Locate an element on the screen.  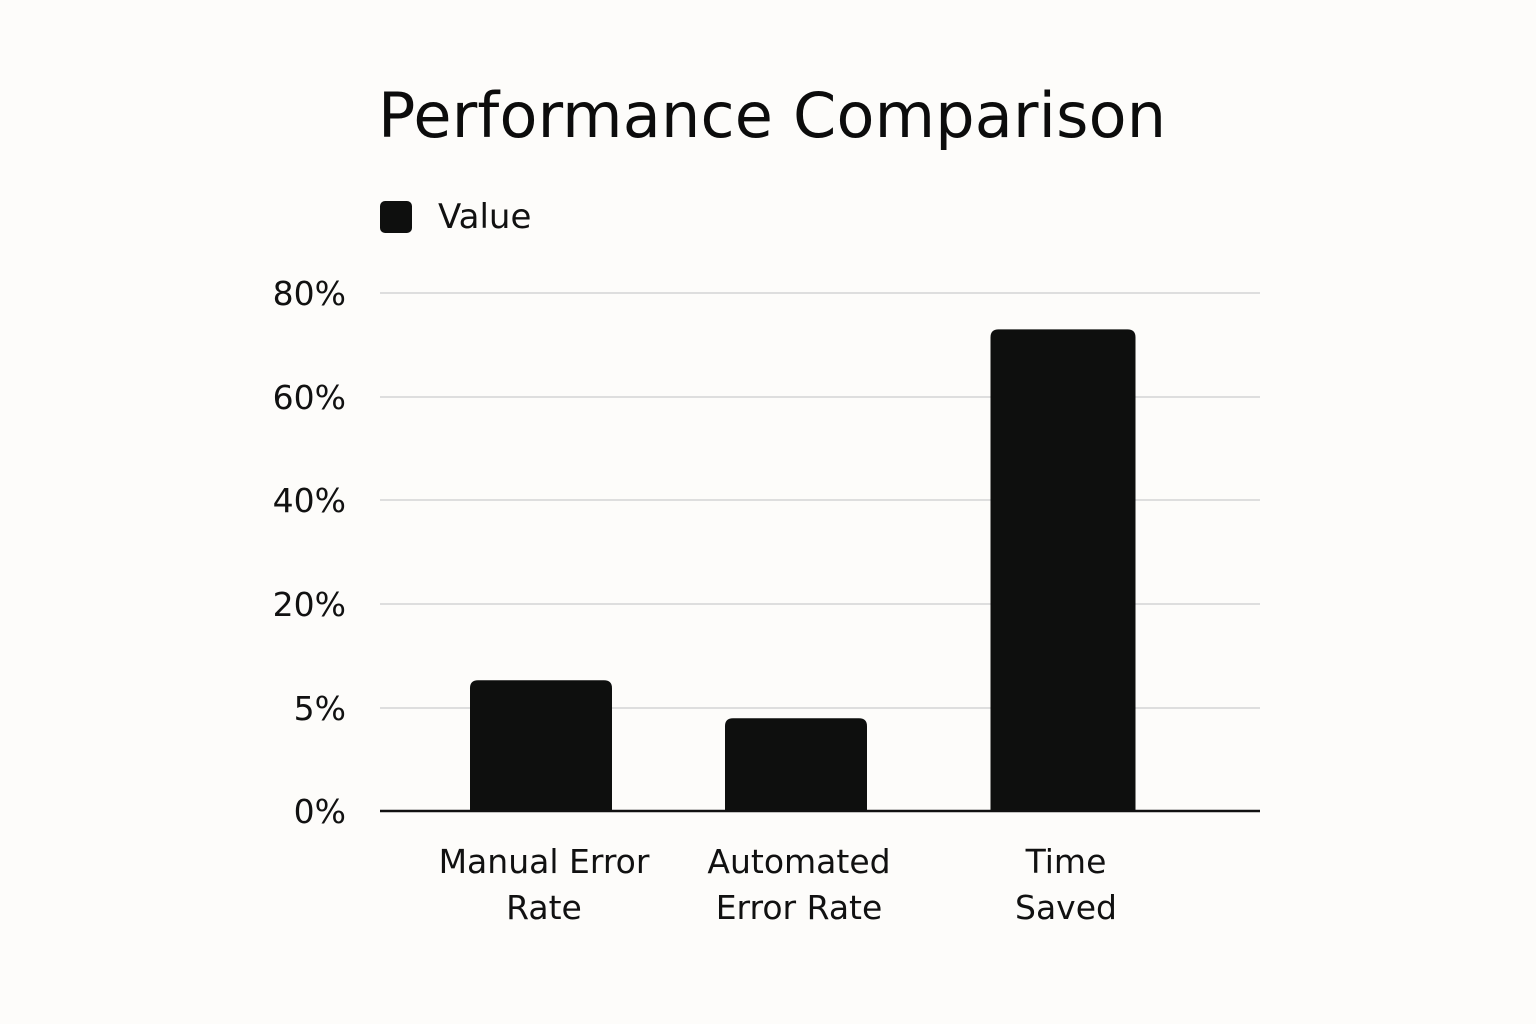
y-tick-label: 60% is located at coordinates (309, 397).